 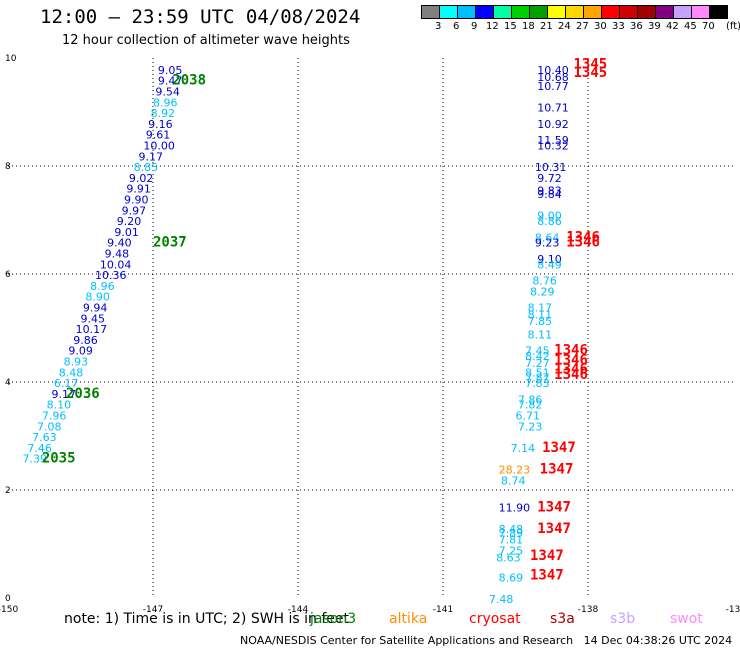 I want to click on wave-height-label: 8.49, so click(x=549, y=264).